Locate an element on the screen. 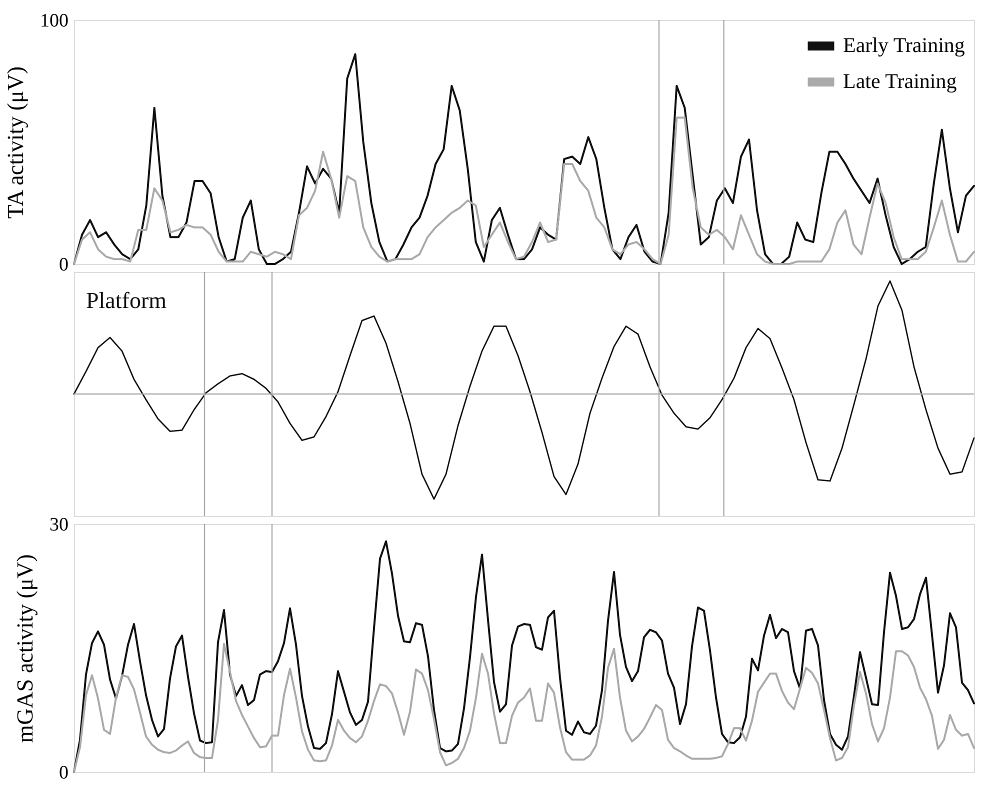 The height and width of the screenshot is (787, 990). legend-label: Early Training is located at coordinates (904, 45).